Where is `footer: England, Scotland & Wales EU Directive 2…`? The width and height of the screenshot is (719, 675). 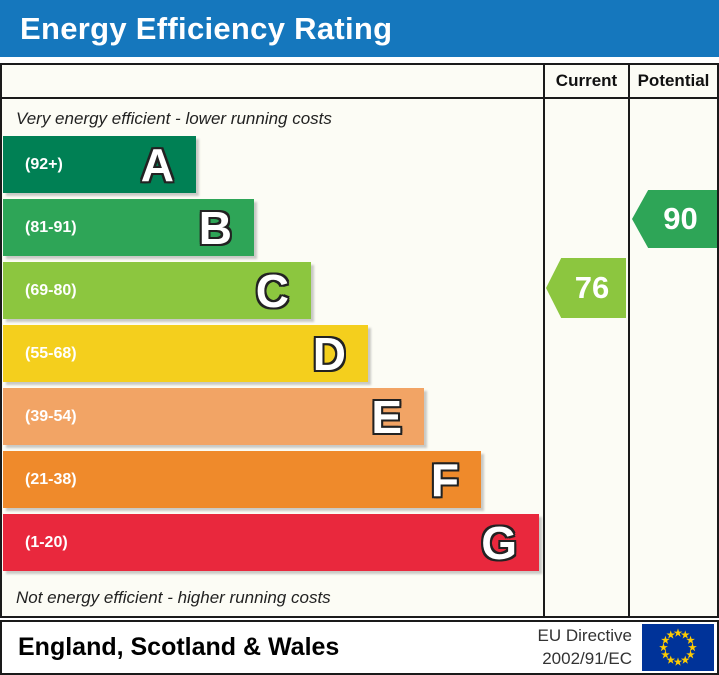
footer: England, Scotland & Wales EU Directive 2… is located at coordinates (359, 647).